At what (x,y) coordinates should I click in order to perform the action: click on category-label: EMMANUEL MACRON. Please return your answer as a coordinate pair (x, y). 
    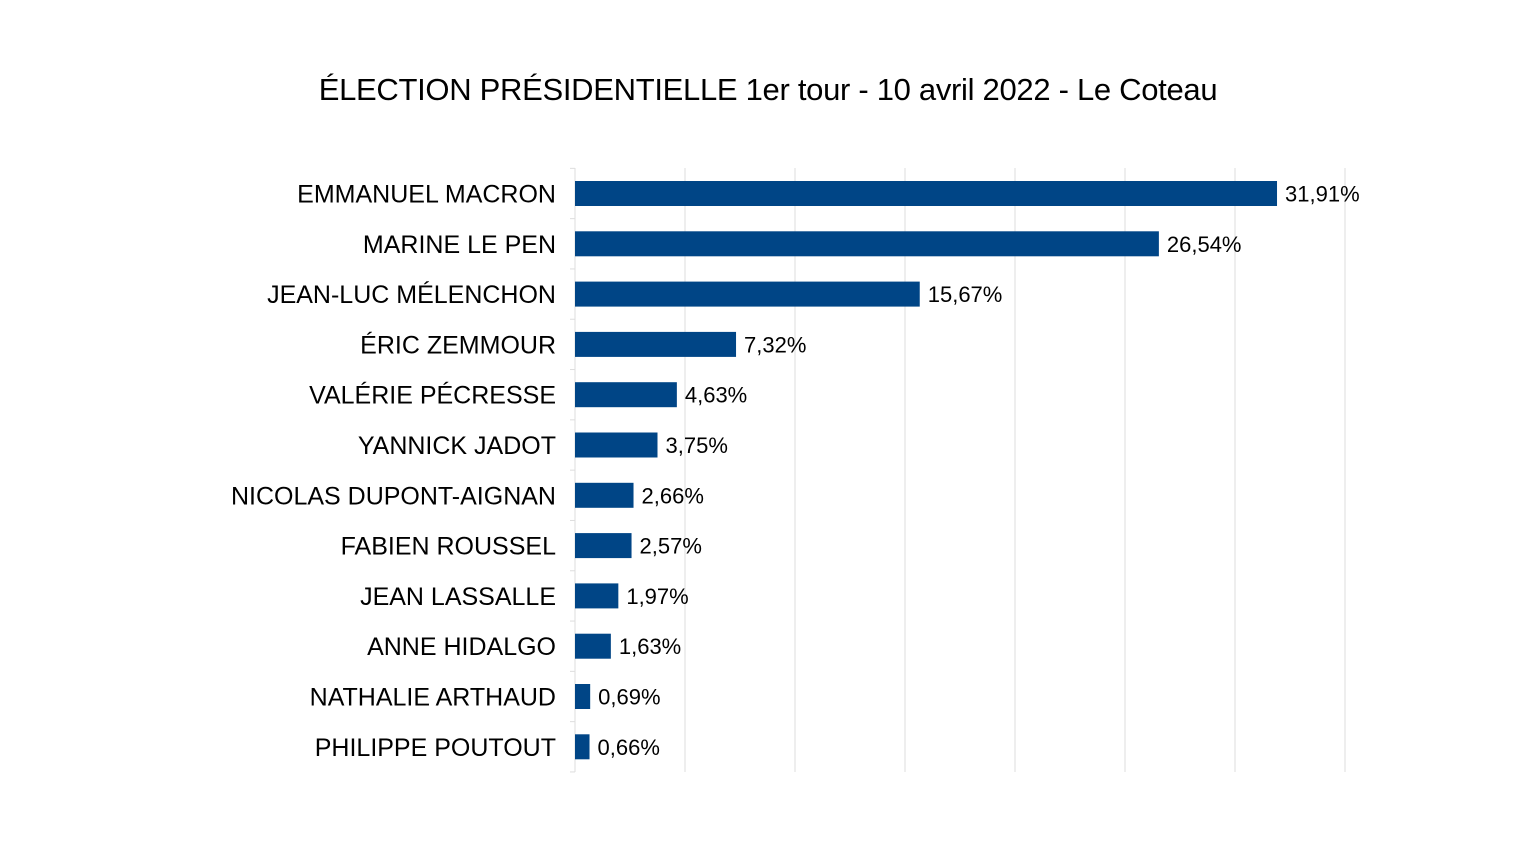
    Looking at the image, I should click on (426, 195).